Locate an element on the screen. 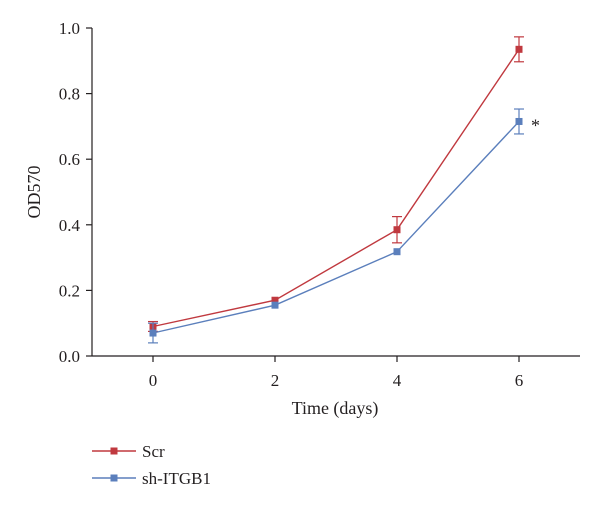 The height and width of the screenshot is (505, 600). significance-marker: * is located at coordinates (535, 125).